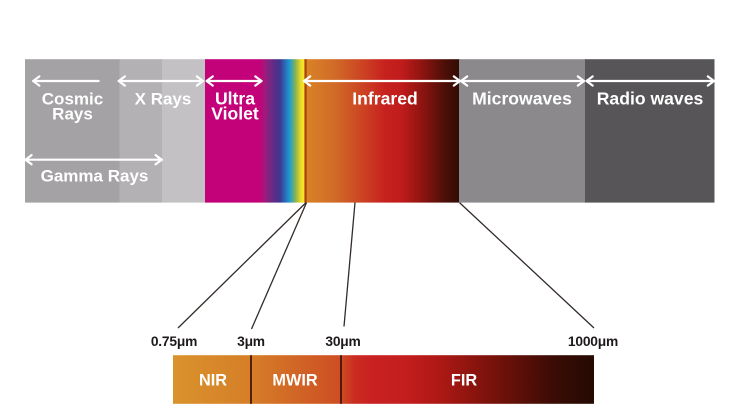  Describe the element at coordinates (235, 114) in the screenshot. I see `svg-text: Violet` at that location.